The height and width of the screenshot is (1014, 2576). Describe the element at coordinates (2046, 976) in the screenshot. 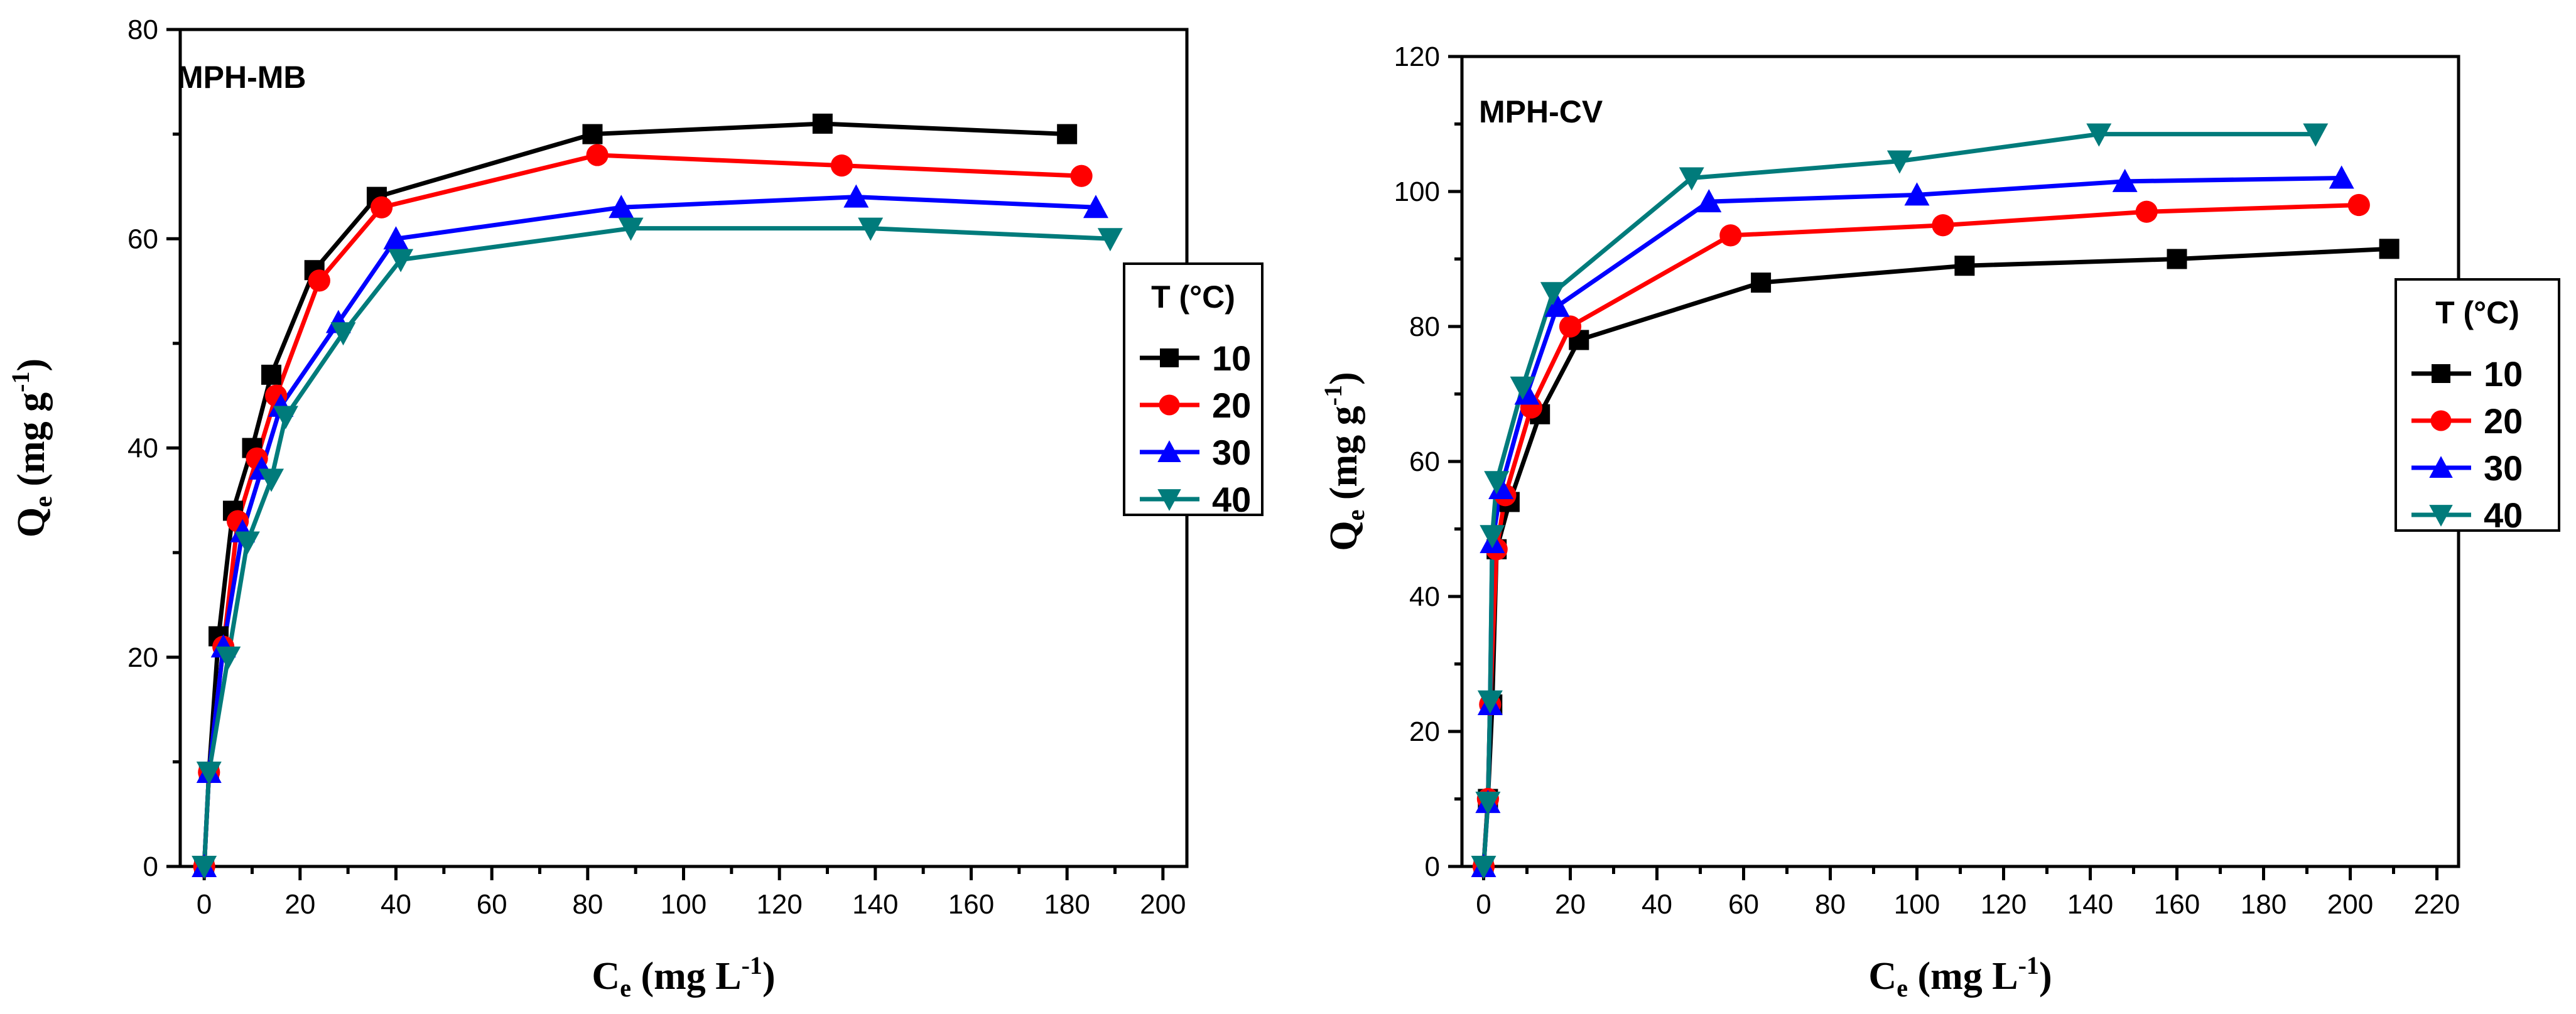

I see `x-label-close: )` at that location.